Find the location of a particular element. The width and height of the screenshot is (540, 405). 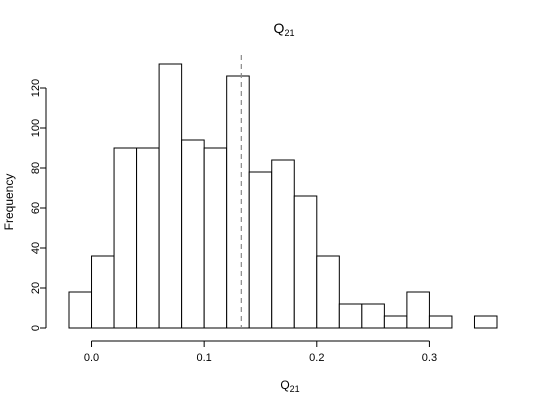

x-axis-title: Q21 is located at coordinates (289, 386).